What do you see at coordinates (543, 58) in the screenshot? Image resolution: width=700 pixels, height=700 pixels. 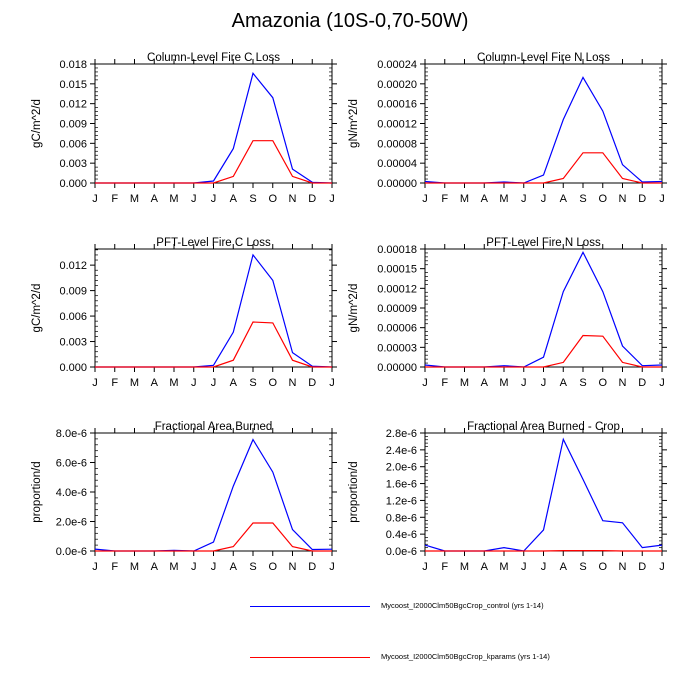 I see `chart-title: Column-Level Fire N Loss` at bounding box center [543, 58].